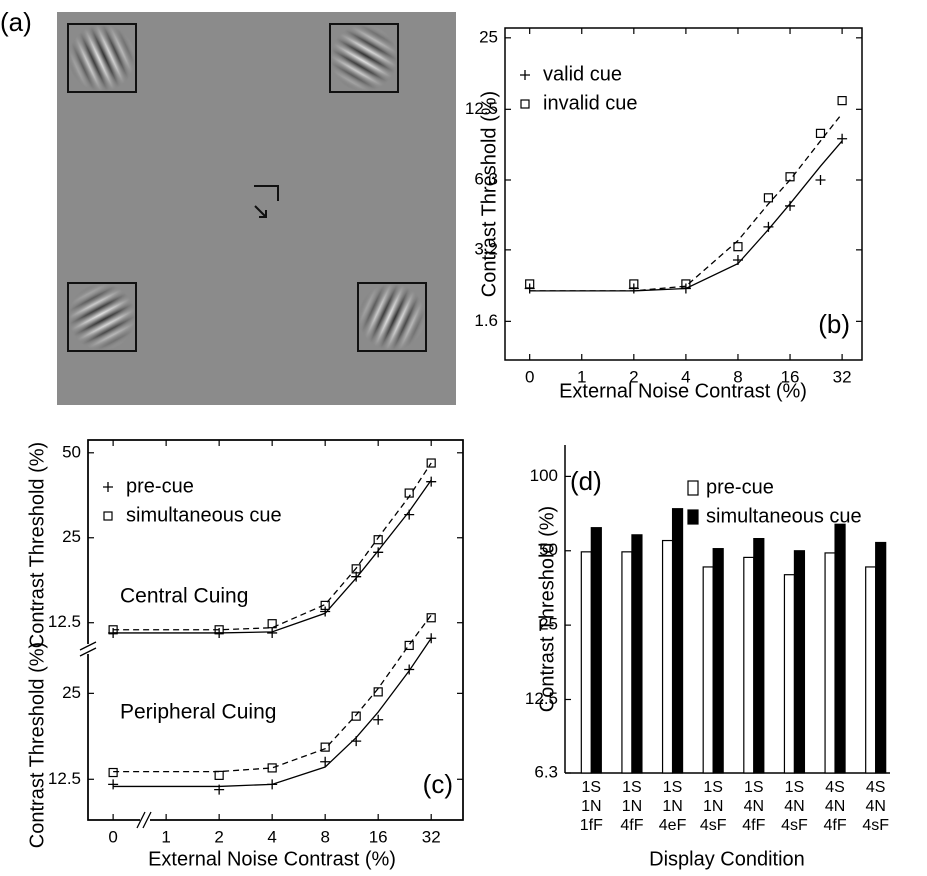 The width and height of the screenshot is (927, 876). I want to click on x-tick-label: 16, so click(378, 836).